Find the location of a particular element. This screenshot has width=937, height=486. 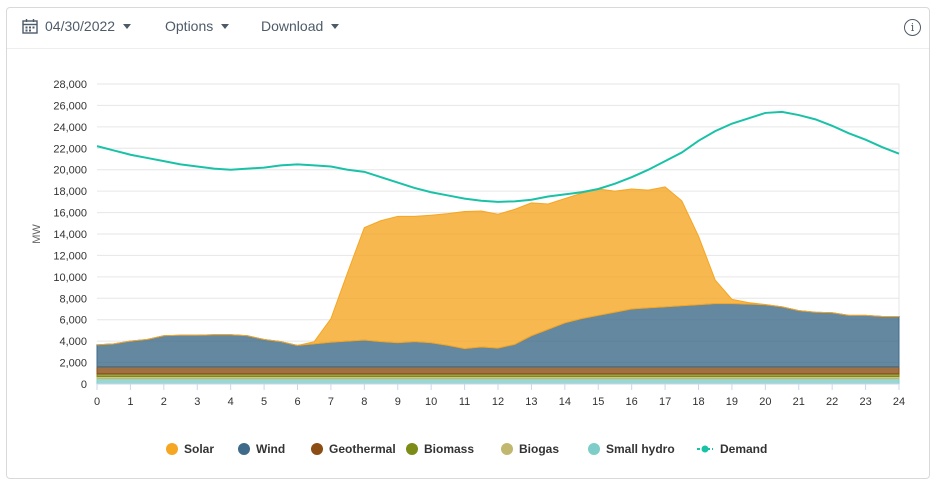

legend-item-wind: Wind is located at coordinates (261, 449).